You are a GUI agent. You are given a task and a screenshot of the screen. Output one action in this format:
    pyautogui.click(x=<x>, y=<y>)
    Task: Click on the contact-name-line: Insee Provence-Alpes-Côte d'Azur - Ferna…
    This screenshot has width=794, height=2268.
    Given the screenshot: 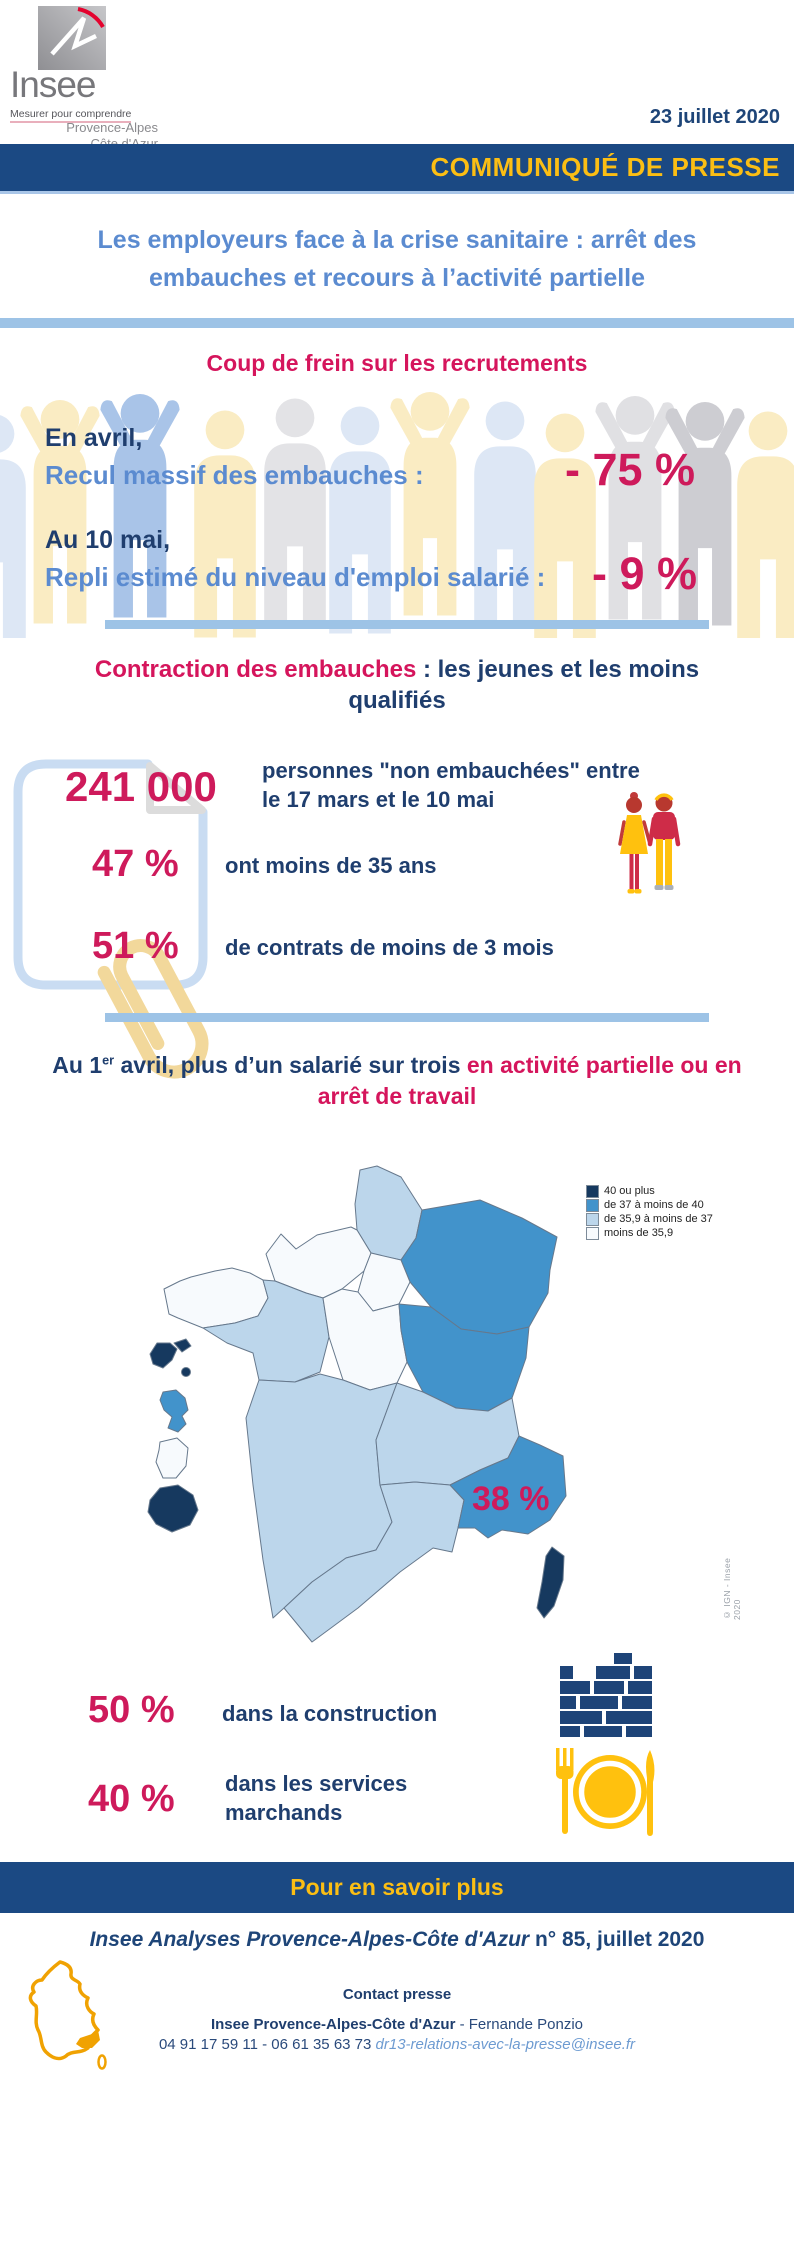 What is the action you would take?
    pyautogui.click(x=397, y=2024)
    